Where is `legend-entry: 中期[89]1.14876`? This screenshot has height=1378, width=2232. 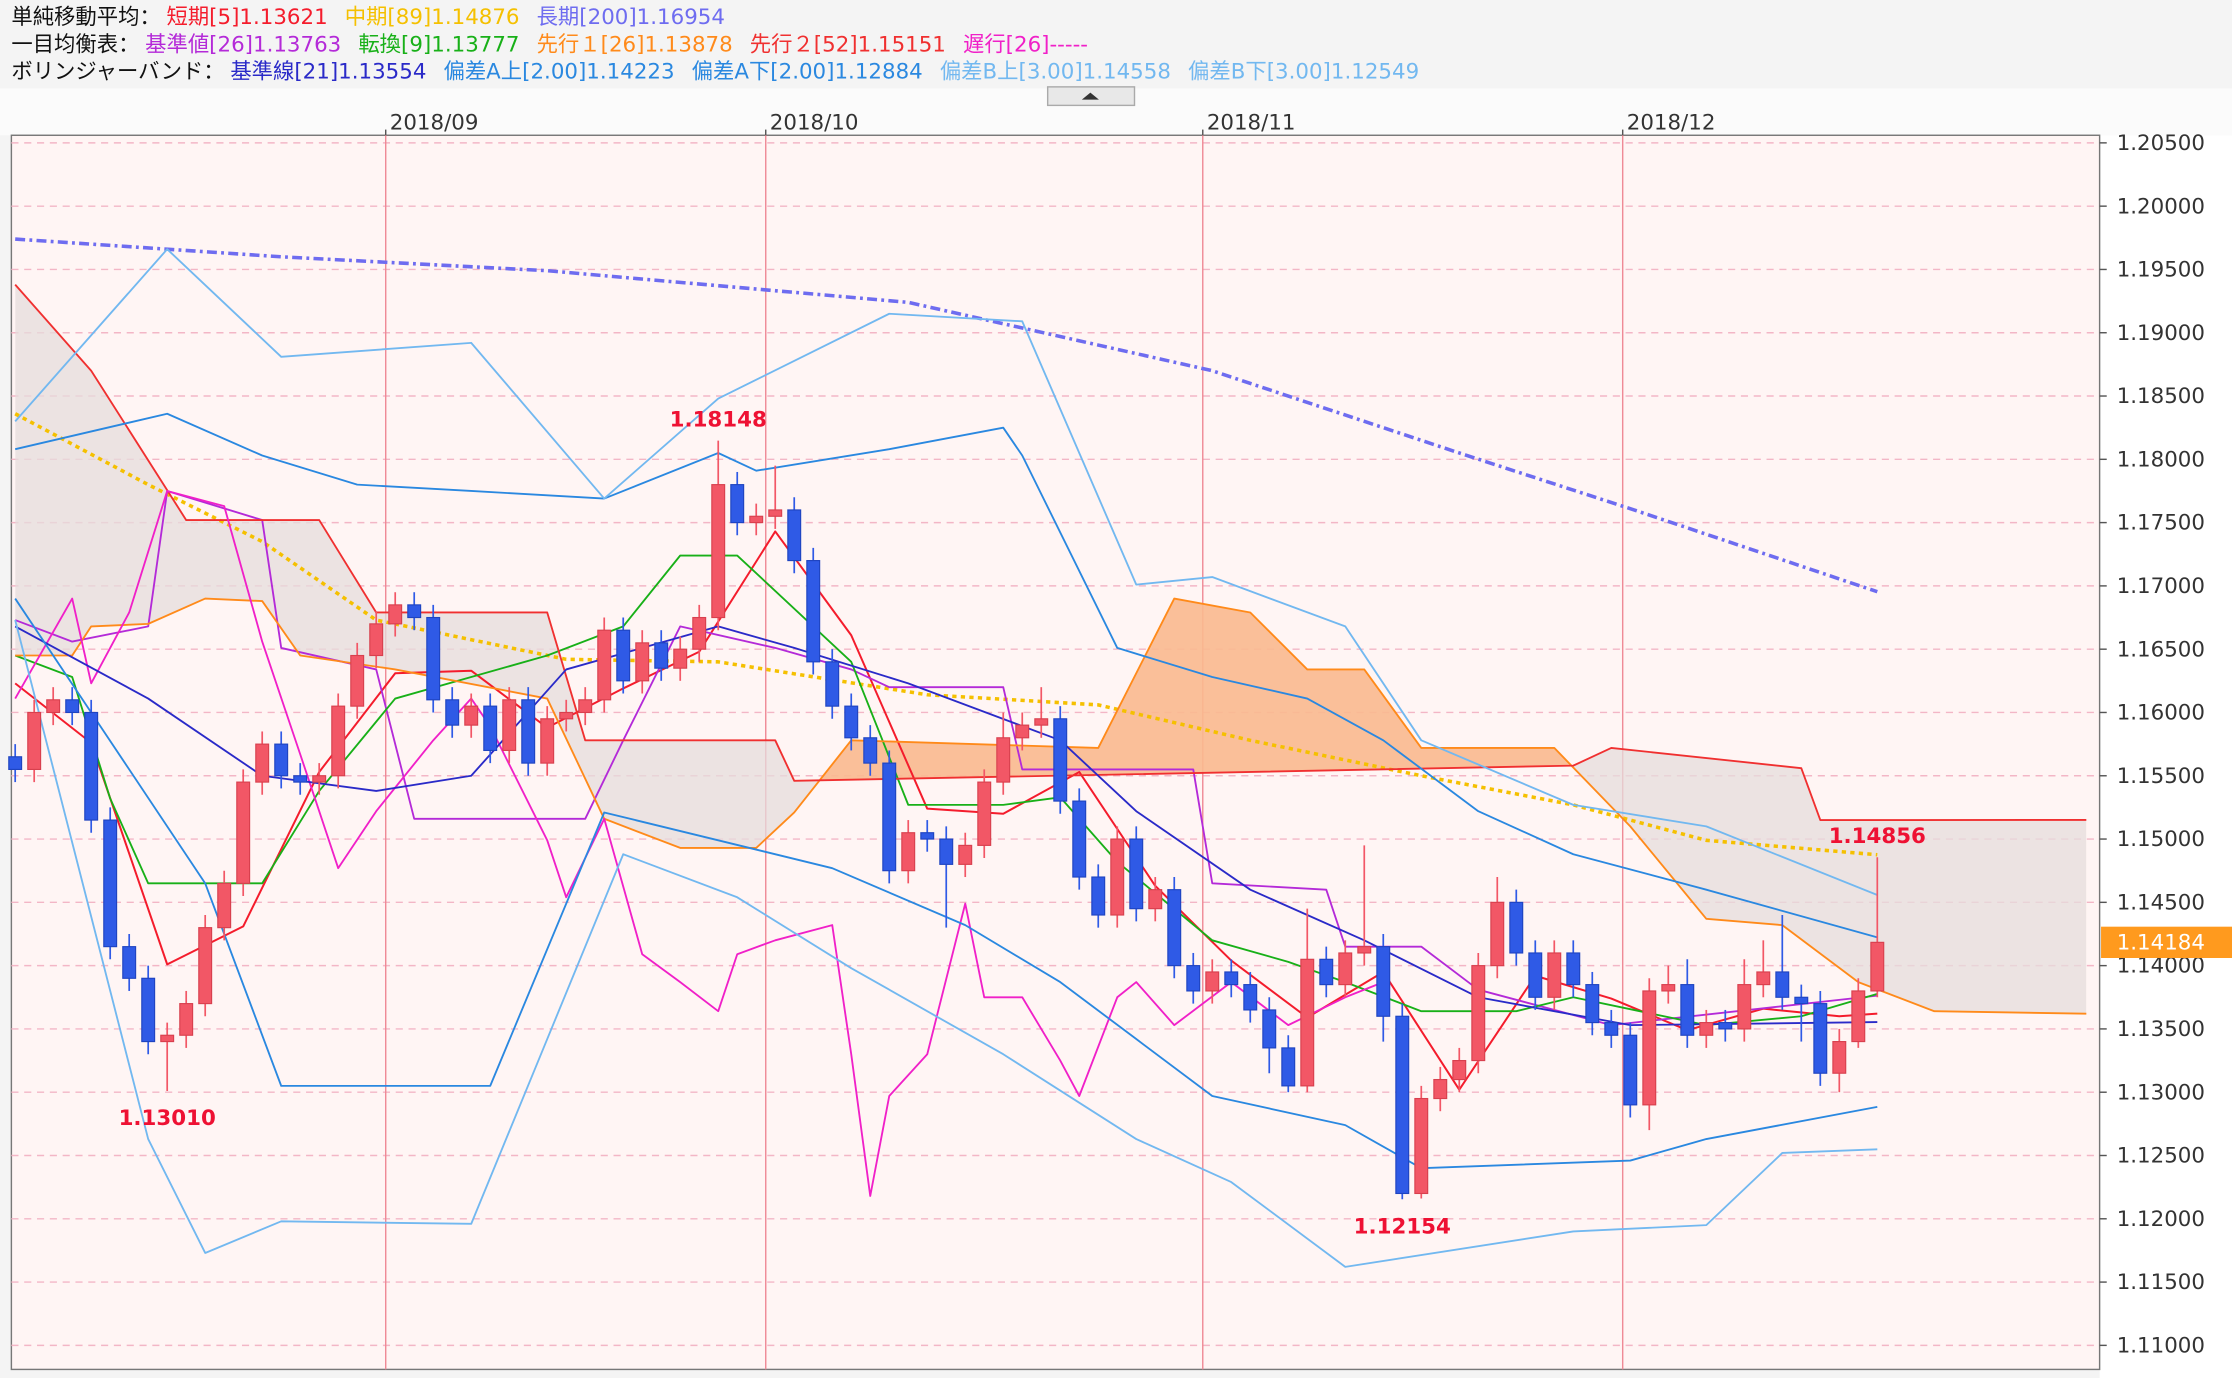
legend-entry: 中期[89]1.14876 is located at coordinates (432, 17).